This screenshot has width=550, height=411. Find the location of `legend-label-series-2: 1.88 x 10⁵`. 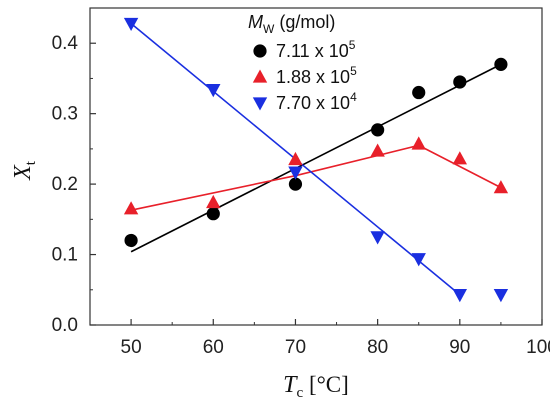

legend-label-series-2: 1.88 x 10⁵ is located at coordinates (316, 75).